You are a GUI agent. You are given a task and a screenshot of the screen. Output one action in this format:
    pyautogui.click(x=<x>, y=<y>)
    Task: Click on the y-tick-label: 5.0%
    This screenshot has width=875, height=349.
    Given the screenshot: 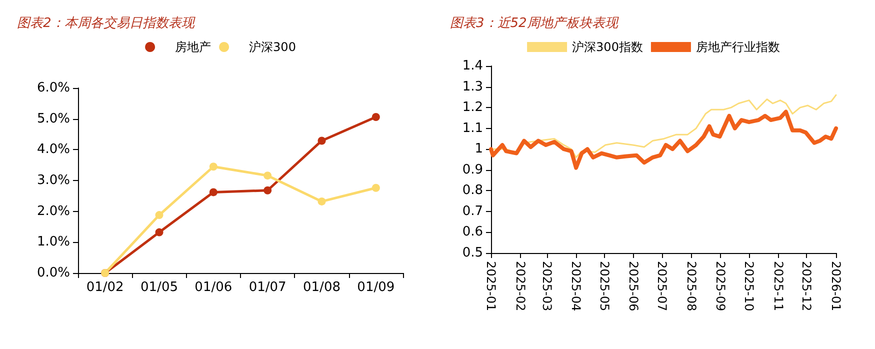 What is the action you would take?
    pyautogui.click(x=53, y=118)
    